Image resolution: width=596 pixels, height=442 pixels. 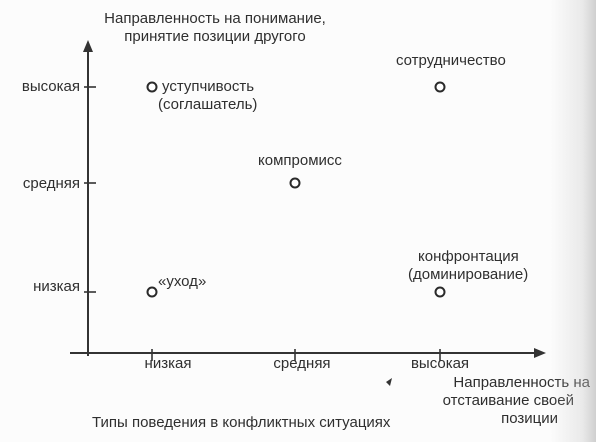 What do you see at coordinates (208, 86) in the screenshot?
I see `point-label-ustupchivost-line1: уступчивость` at bounding box center [208, 86].